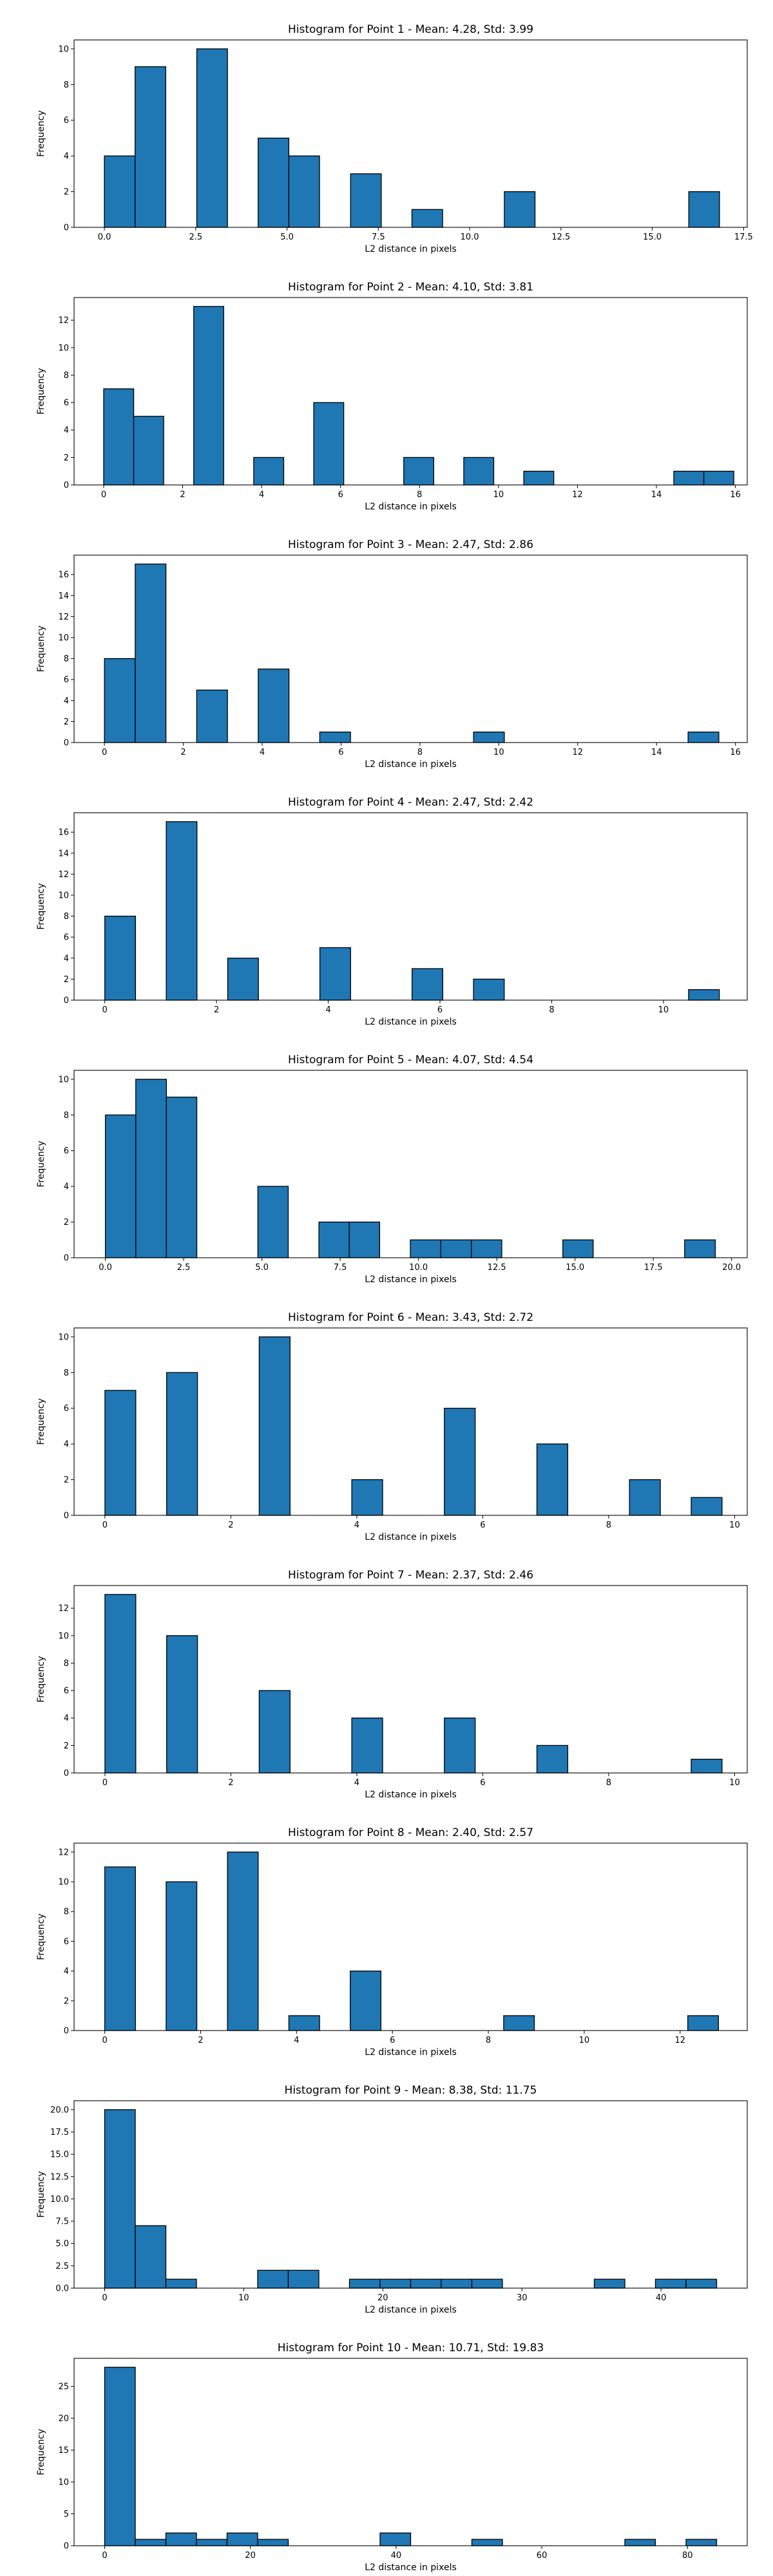 The image size is (773, 2576). I want to click on x-tick-label: 40, so click(397, 2556).